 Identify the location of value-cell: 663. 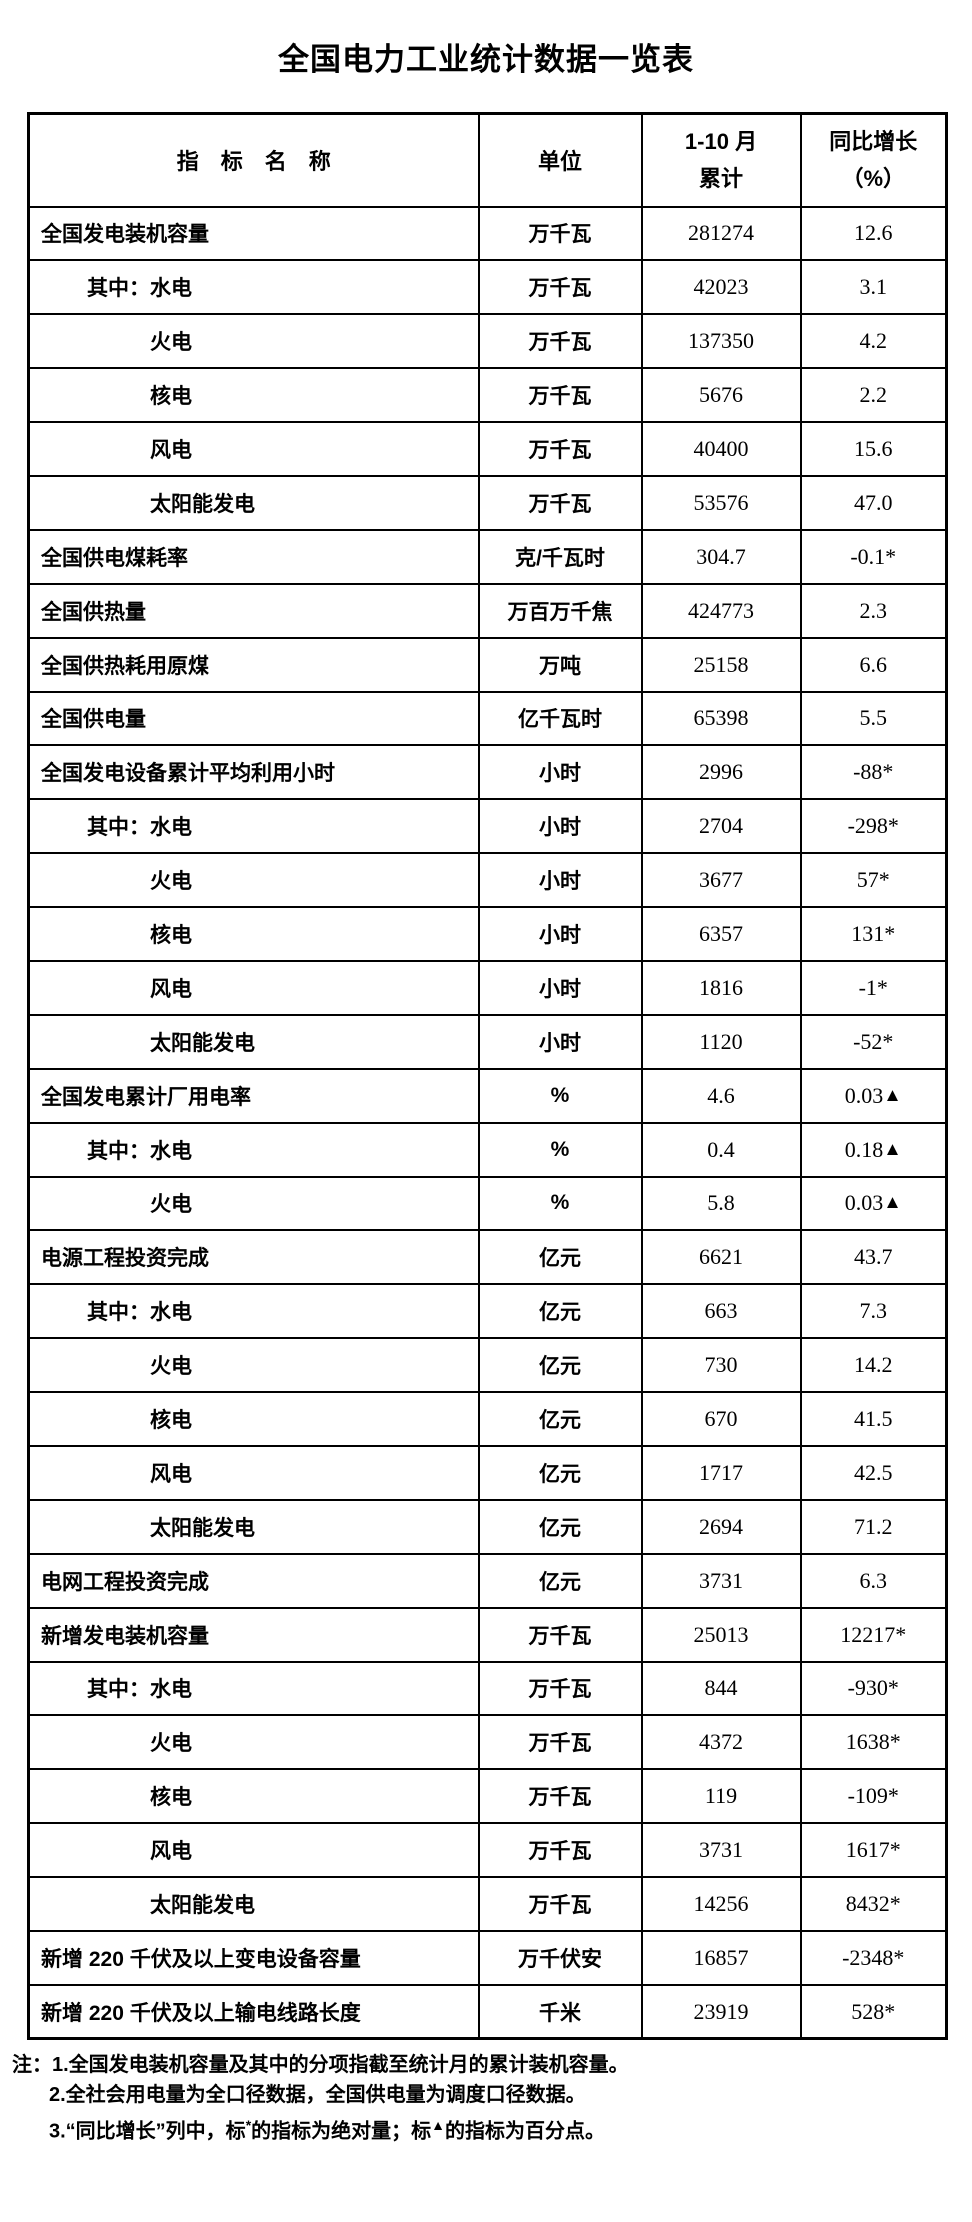
(721, 1311).